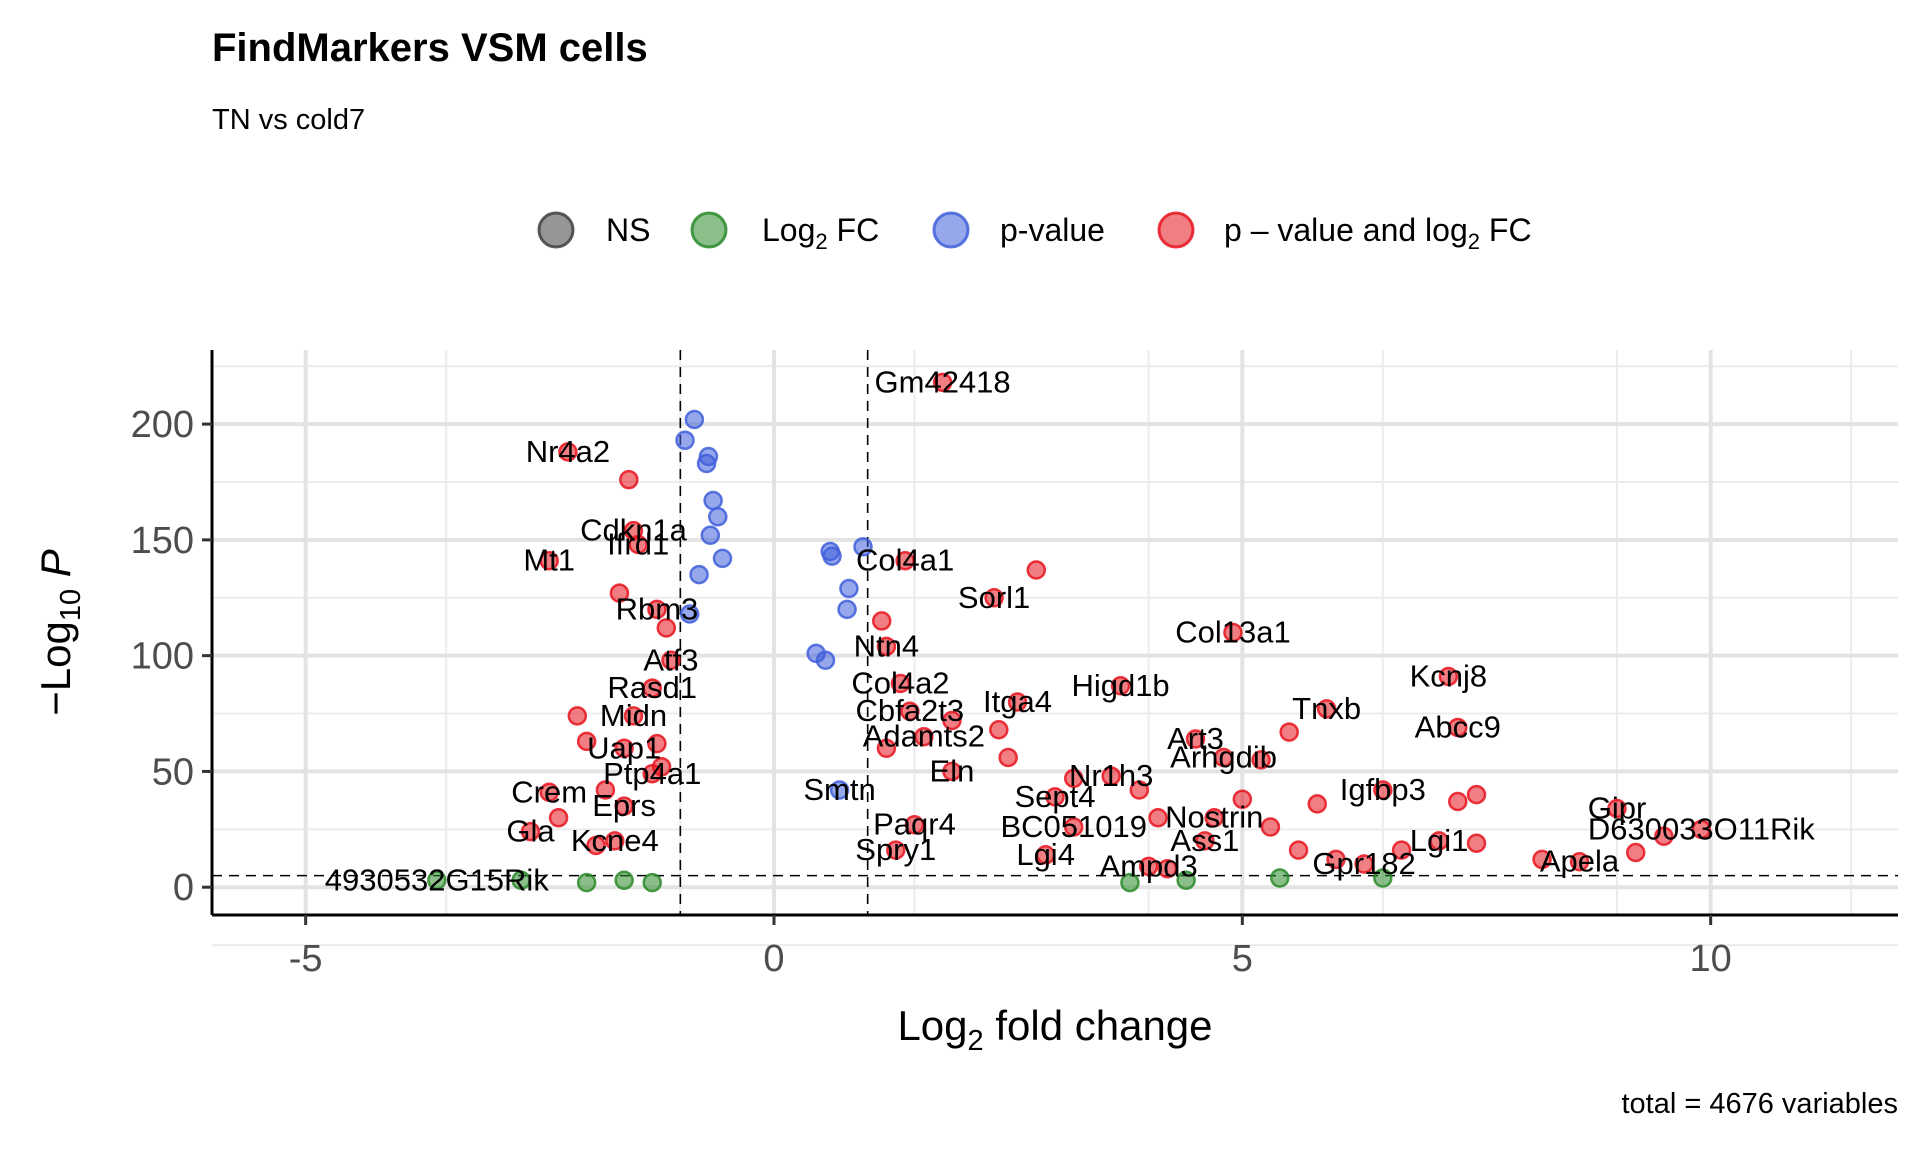 This screenshot has height=1152, width=1920. I want to click on chart-subtitle: TN vs cold7, so click(289, 120).